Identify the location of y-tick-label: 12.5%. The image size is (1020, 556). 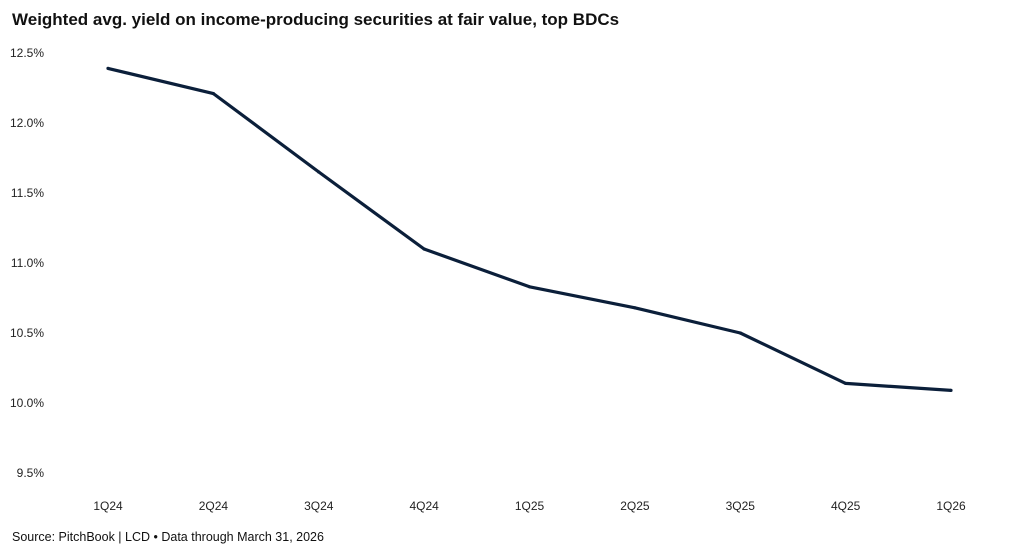
(27, 53).